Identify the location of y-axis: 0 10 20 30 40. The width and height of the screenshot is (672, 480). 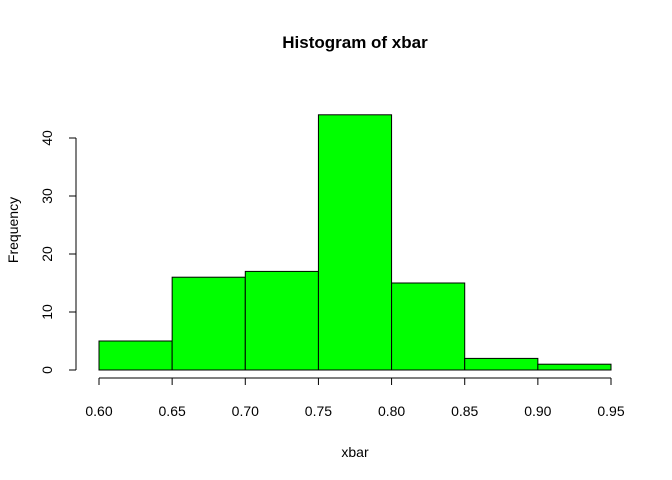
(58, 252).